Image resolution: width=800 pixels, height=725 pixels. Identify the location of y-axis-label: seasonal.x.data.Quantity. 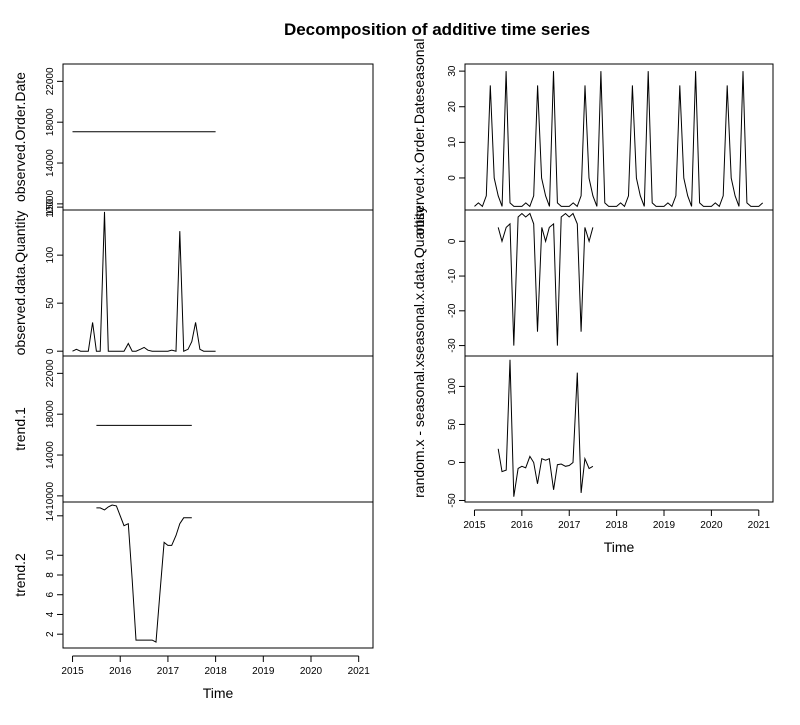
(419, 283).